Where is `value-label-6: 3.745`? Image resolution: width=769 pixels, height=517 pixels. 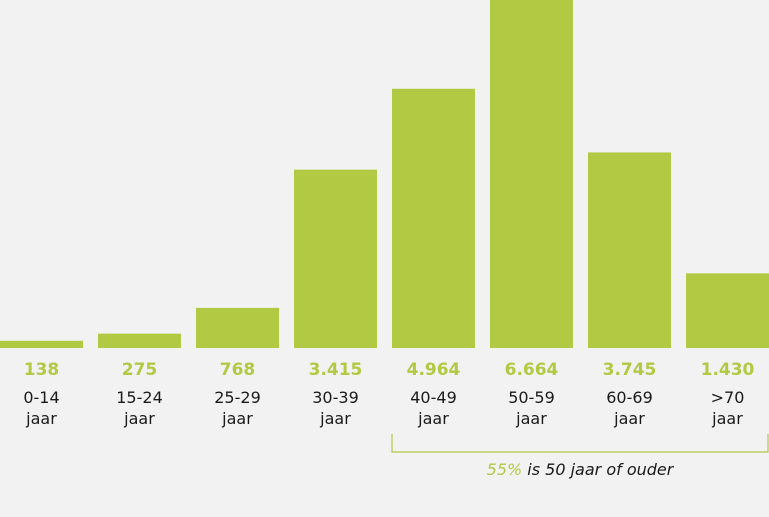 value-label-6: 3.745 is located at coordinates (630, 370).